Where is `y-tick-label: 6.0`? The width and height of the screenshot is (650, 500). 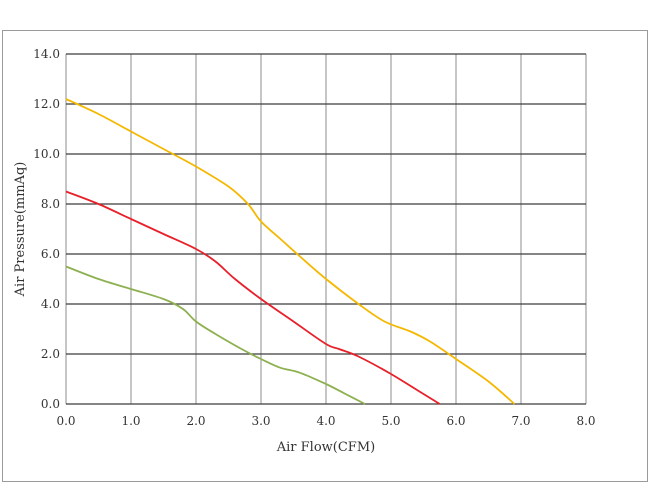
y-tick-label: 6.0 is located at coordinates (50, 254).